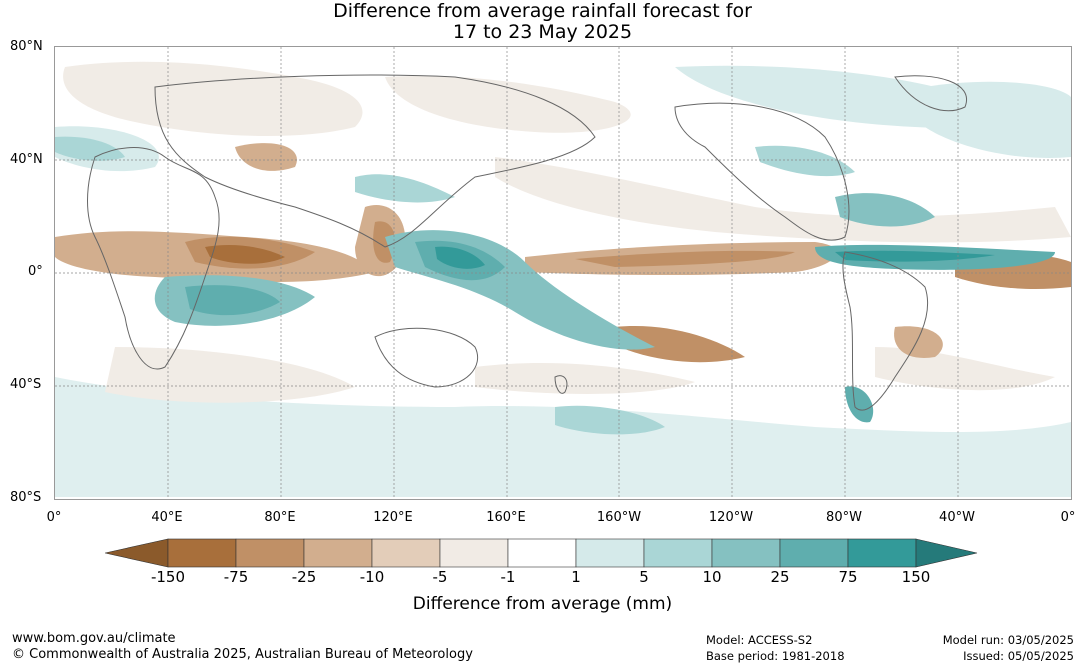 This screenshot has height=667, width=1085. What do you see at coordinates (916, 577) in the screenshot?
I see `colorbar-label: 150` at bounding box center [916, 577].